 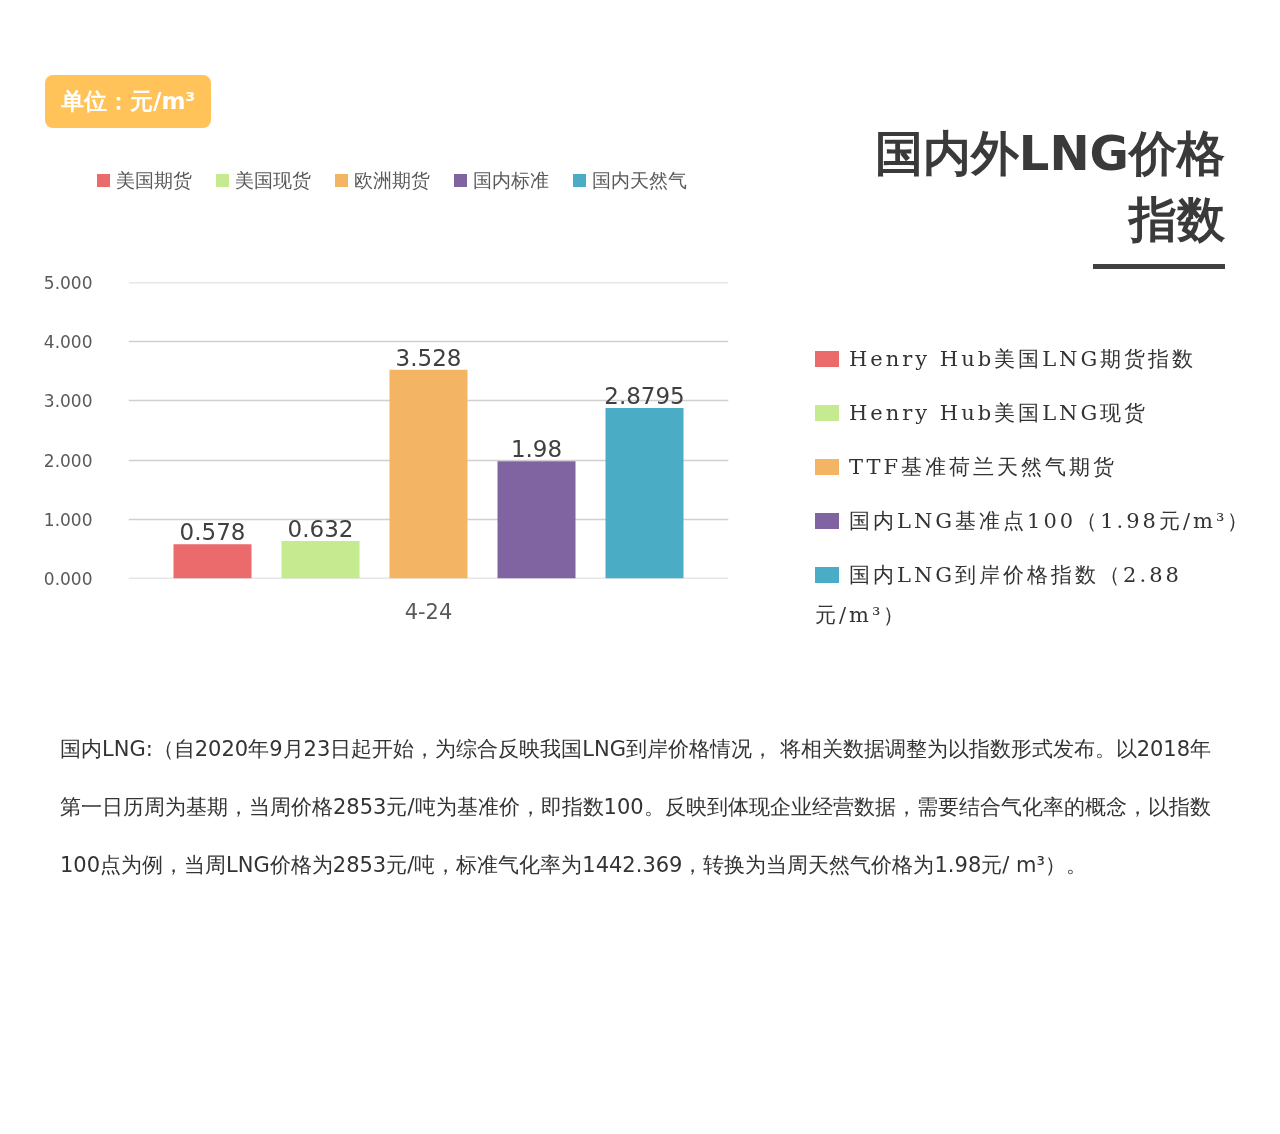 What do you see at coordinates (428, 357) in the screenshot?
I see `data-label: 3.528` at bounding box center [428, 357].